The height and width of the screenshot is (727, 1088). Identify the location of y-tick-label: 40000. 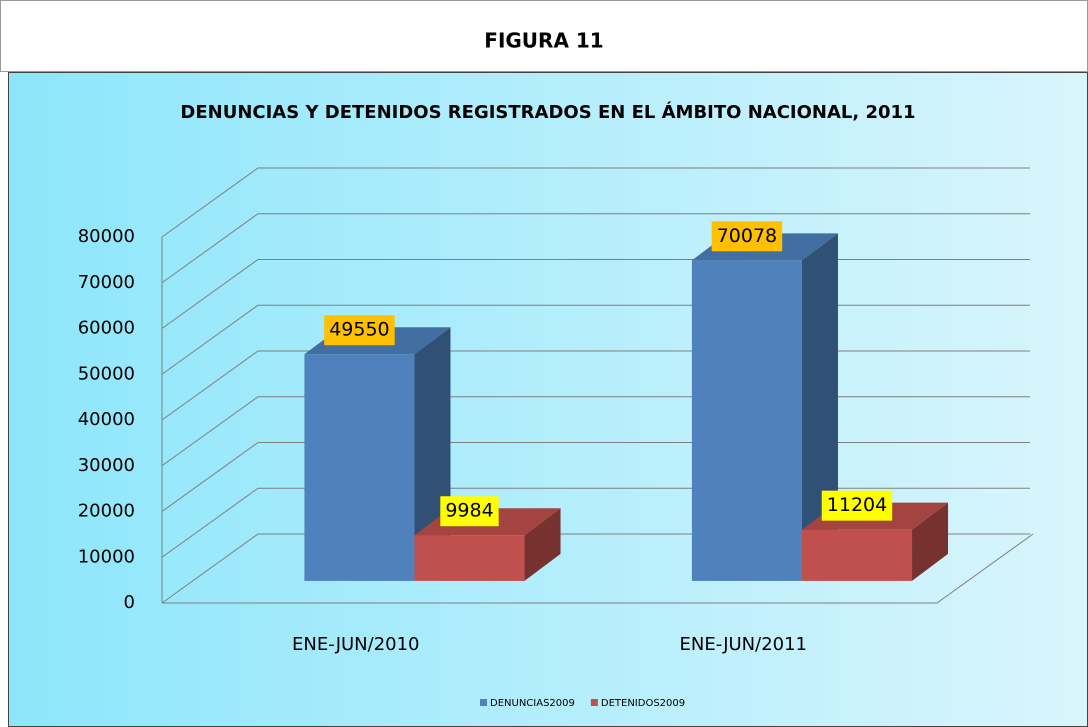
(106, 419).